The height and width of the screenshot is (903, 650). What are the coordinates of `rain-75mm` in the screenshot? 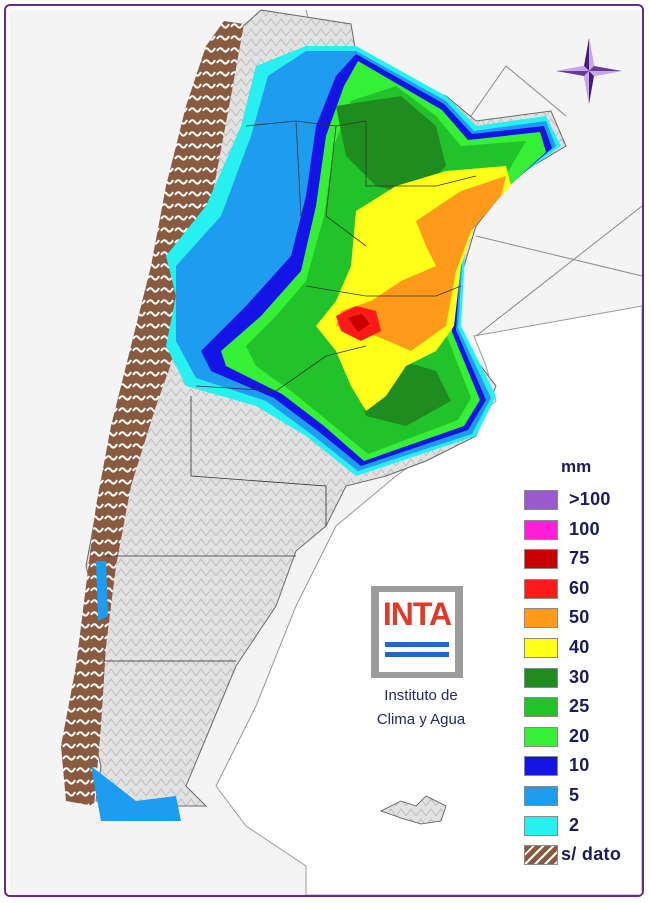 It's located at (359, 323).